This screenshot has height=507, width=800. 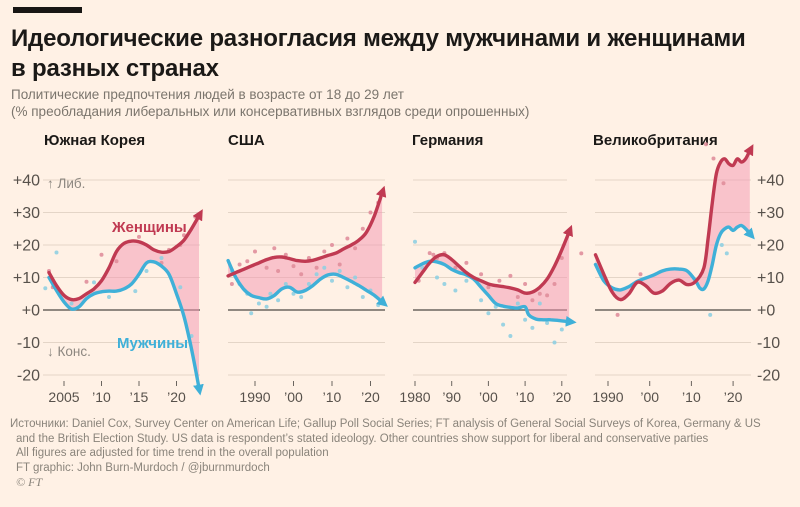 What do you see at coordinates (655, 140) in the screenshot?
I see `chart-title-uk: Великобритания` at bounding box center [655, 140].